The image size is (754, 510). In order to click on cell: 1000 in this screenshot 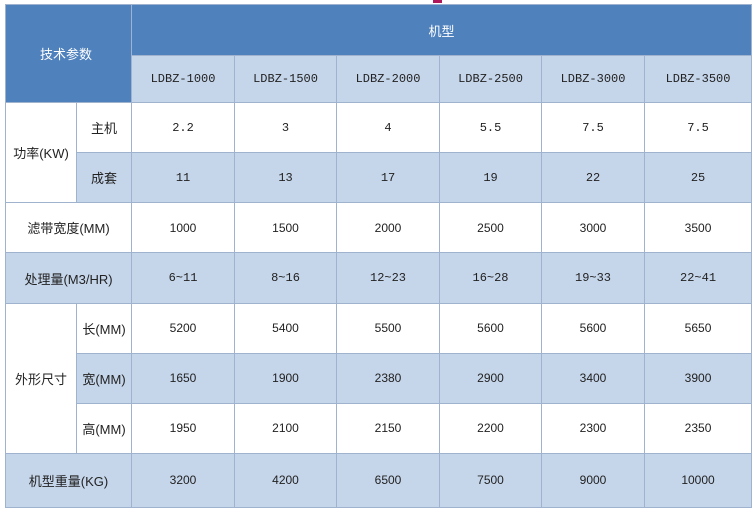, I will do `click(183, 228)`.